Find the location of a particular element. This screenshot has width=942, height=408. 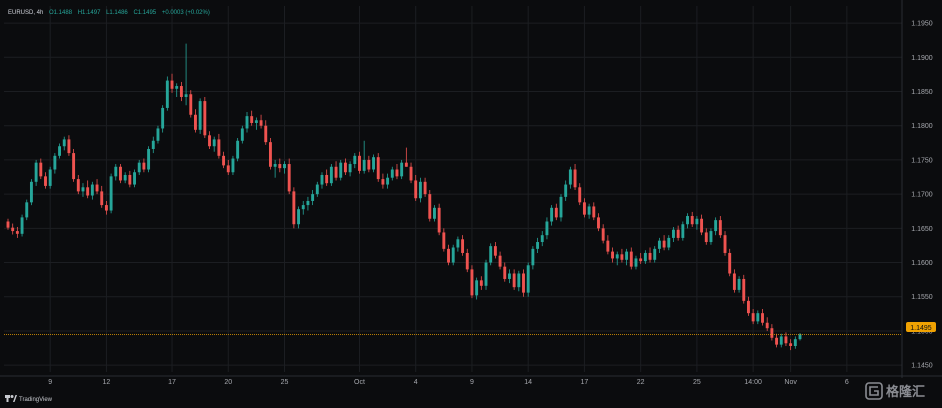

legend-high: H1.1497 is located at coordinates (89, 13).